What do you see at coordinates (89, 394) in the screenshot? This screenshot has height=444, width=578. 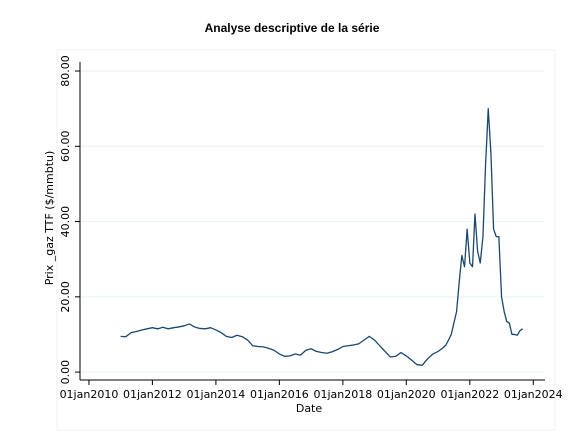 I see `x-tick-label: 01jan2010` at bounding box center [89, 394].